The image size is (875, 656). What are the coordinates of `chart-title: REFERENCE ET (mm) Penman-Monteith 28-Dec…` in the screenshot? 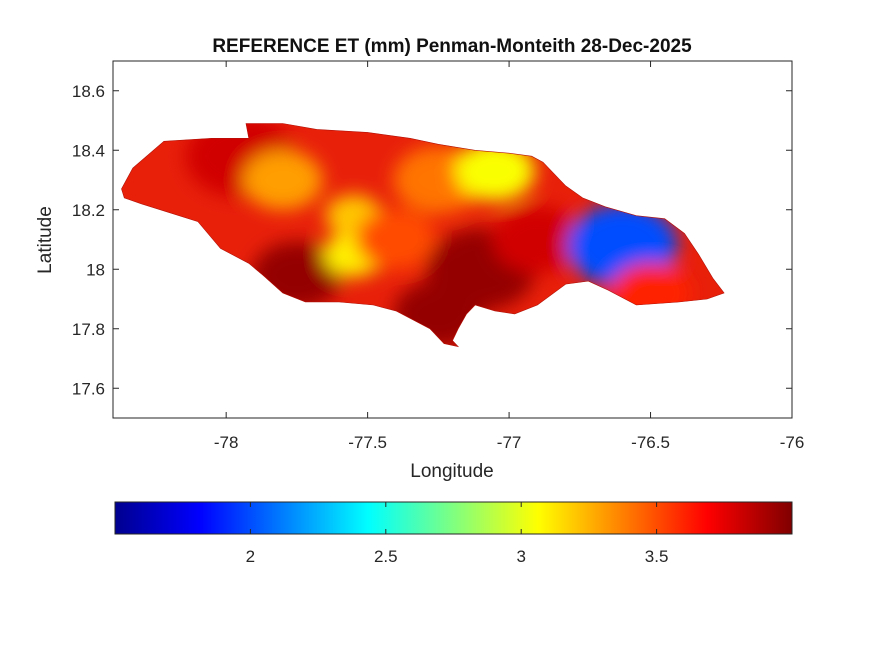 It's located at (452, 46).